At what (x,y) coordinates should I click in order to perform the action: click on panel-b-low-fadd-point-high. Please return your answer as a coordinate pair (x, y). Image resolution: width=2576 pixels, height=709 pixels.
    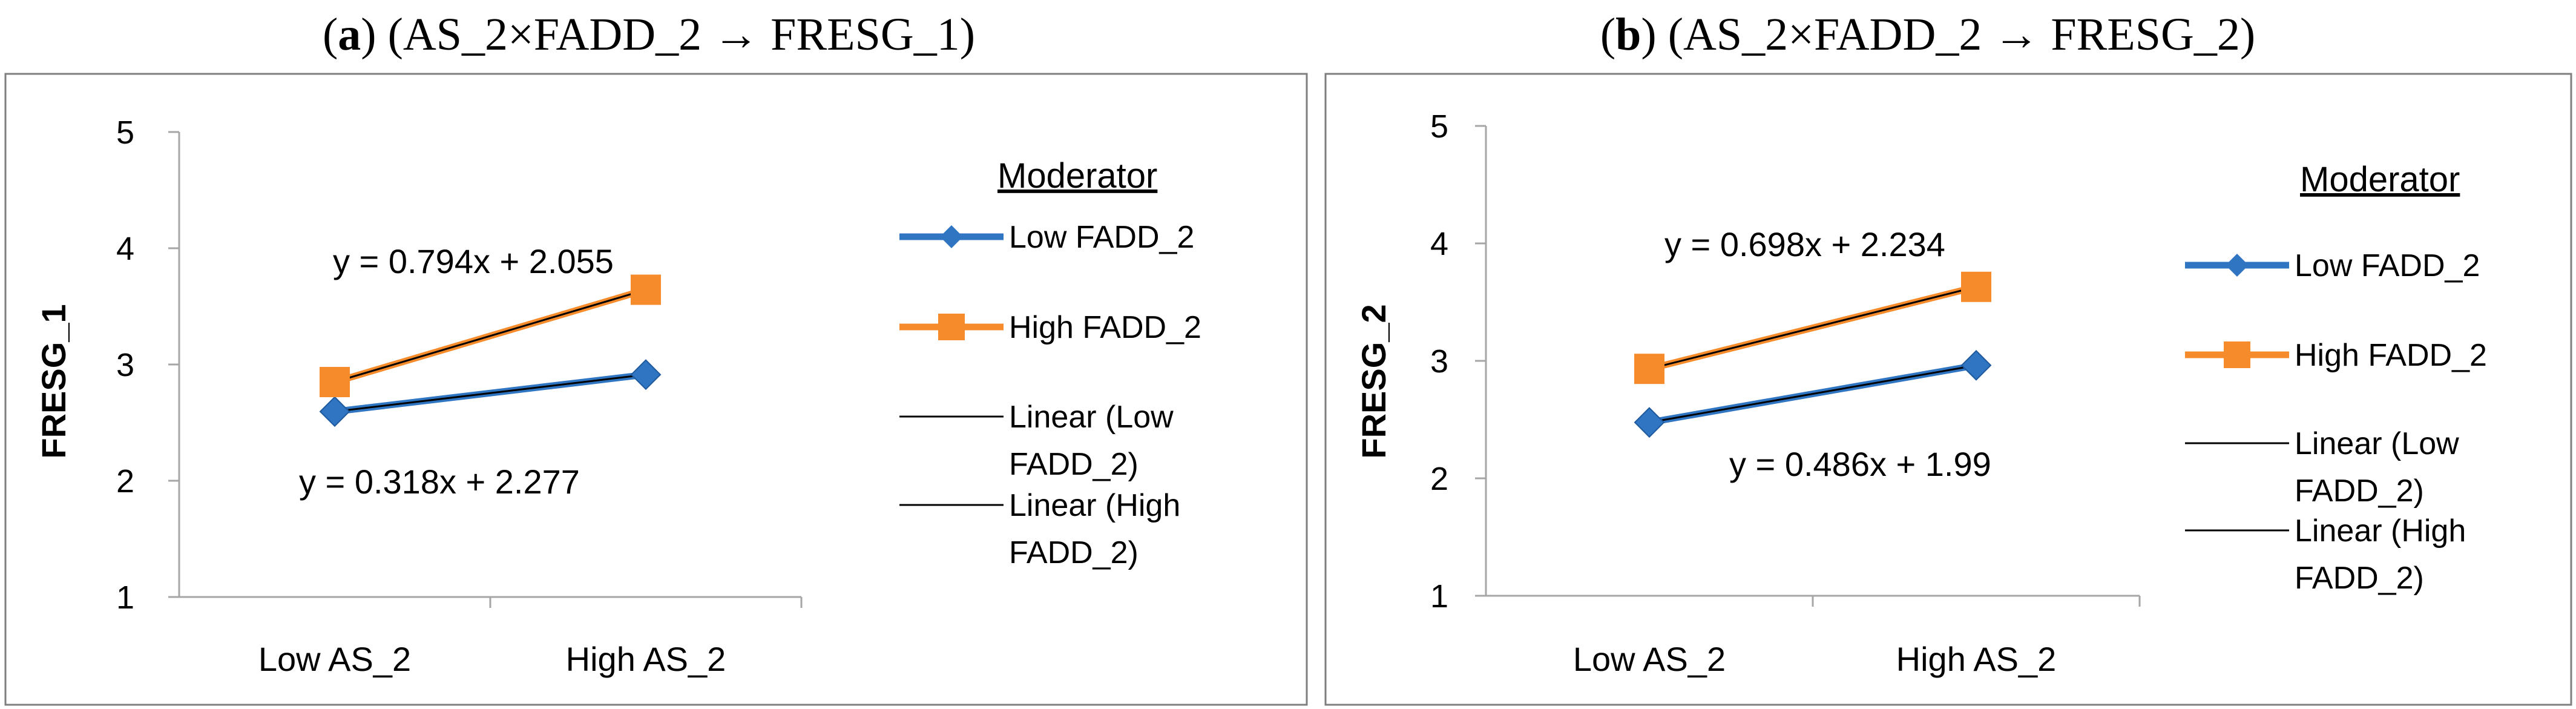
    Looking at the image, I should click on (1976, 365).